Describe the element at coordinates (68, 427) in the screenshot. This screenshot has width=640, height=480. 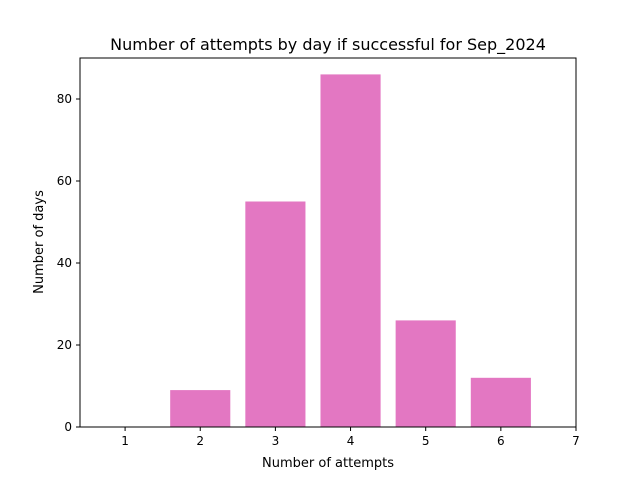
I see `y-tick-label: 0` at that location.